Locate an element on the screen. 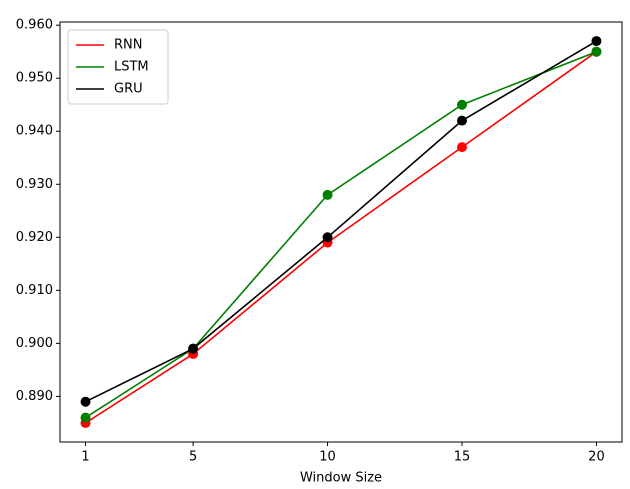 Image resolution: width=630 pixels, height=489 pixels. y-tick-label: 0.890 is located at coordinates (34, 396).